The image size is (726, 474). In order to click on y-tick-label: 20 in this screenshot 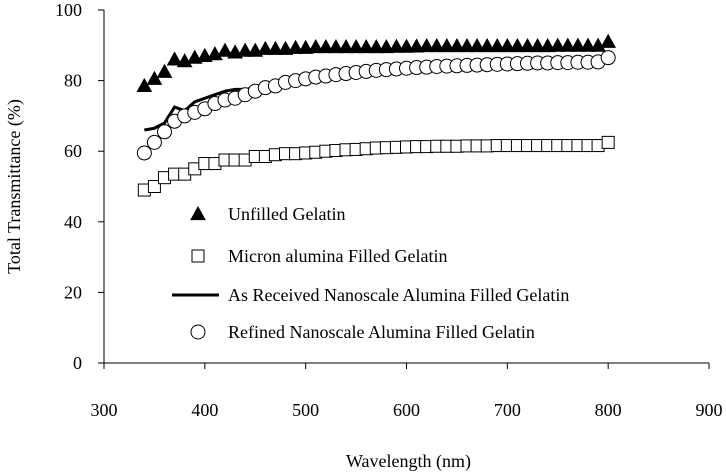, I will do `click(73, 292)`.